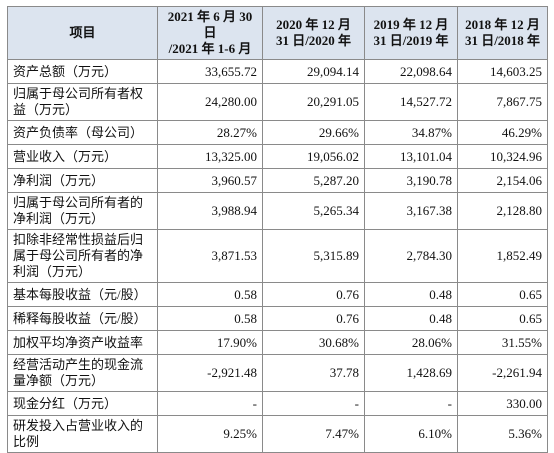  Describe the element at coordinates (82, 71) in the screenshot. I see `row-label: 资产总额（万元）` at that location.